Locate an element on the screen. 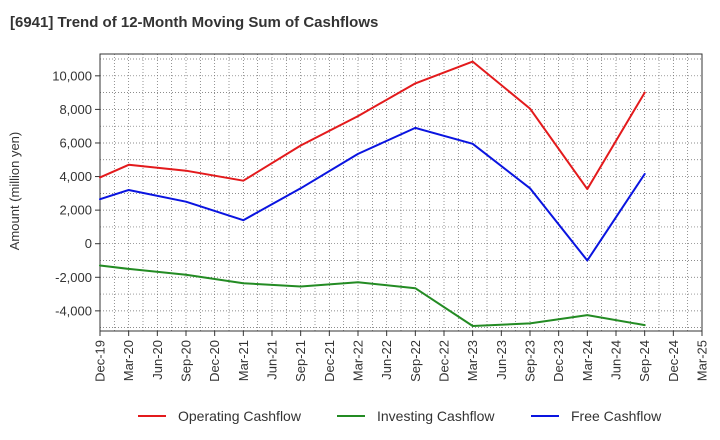 The width and height of the screenshot is (720, 440). x-tick-label: Dec-19 is located at coordinates (100, 361).